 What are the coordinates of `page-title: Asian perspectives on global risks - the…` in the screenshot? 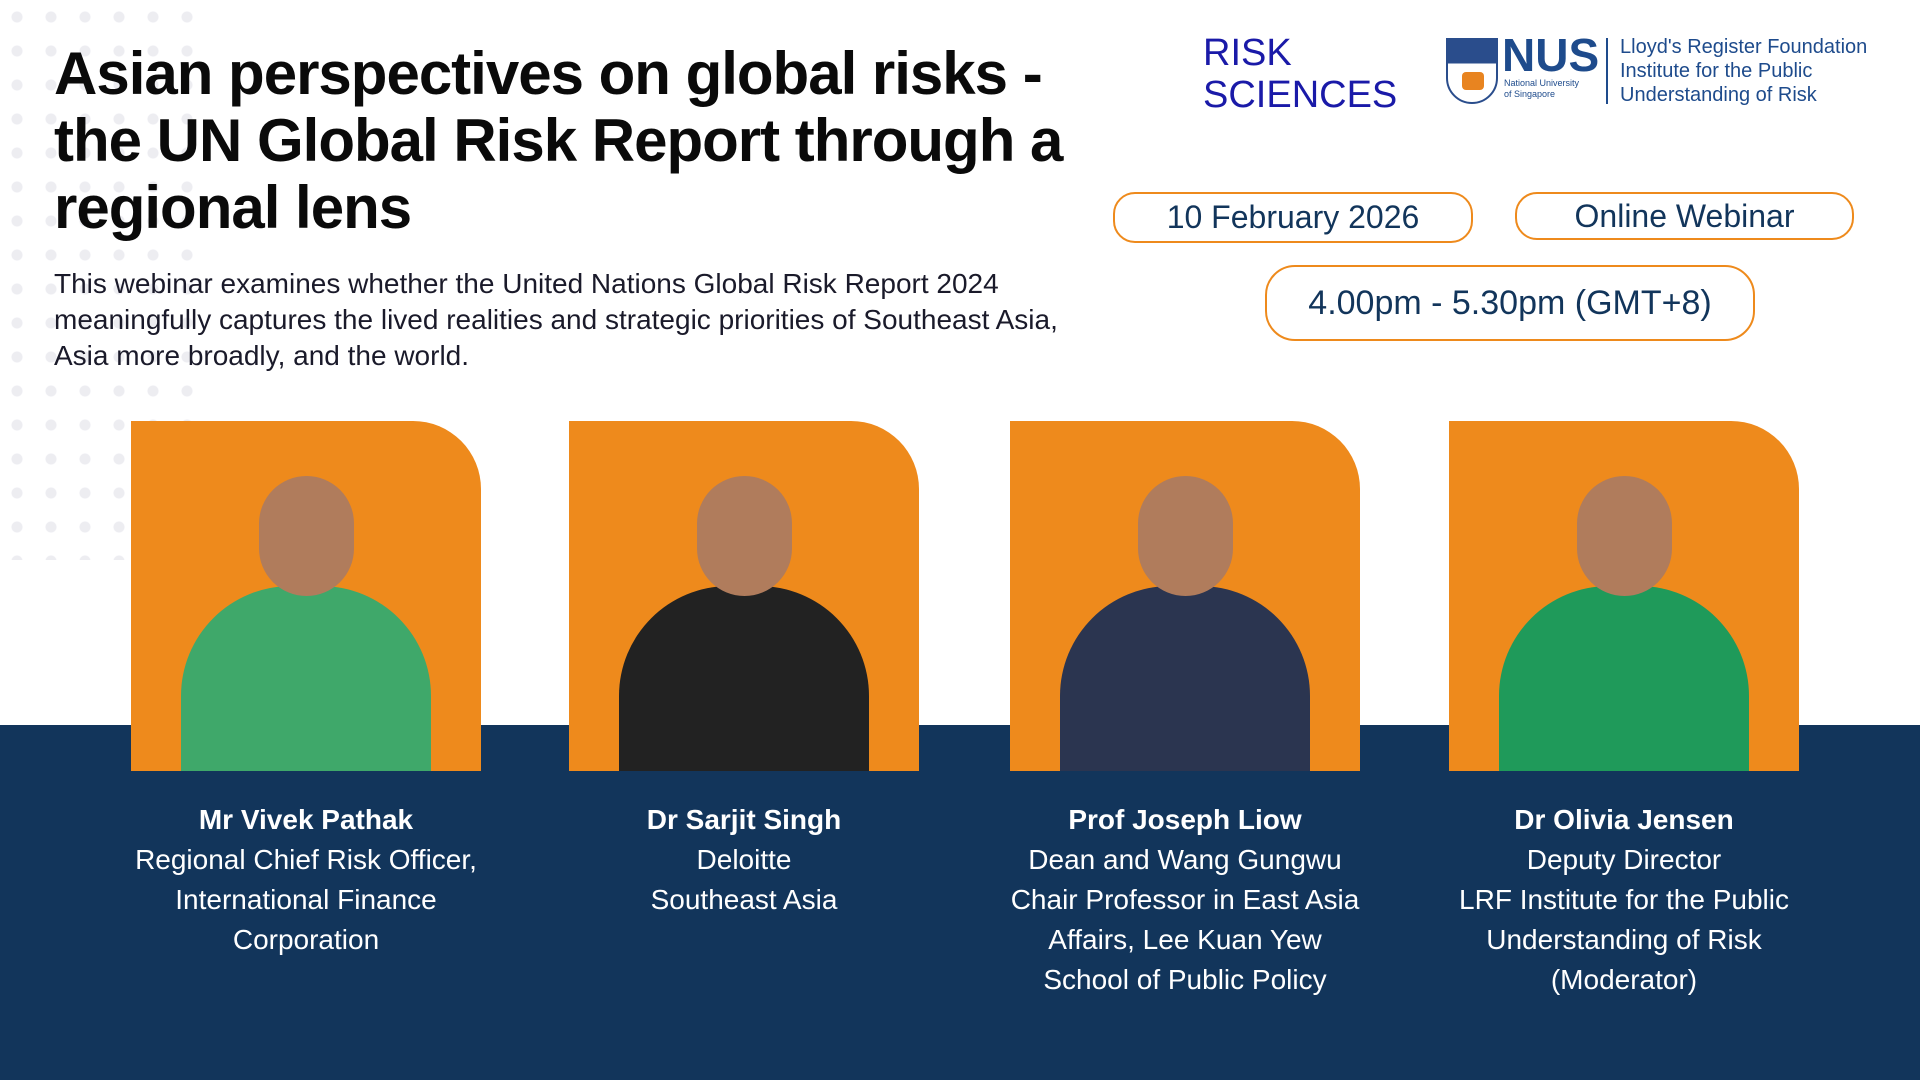 It's located at (558, 140).